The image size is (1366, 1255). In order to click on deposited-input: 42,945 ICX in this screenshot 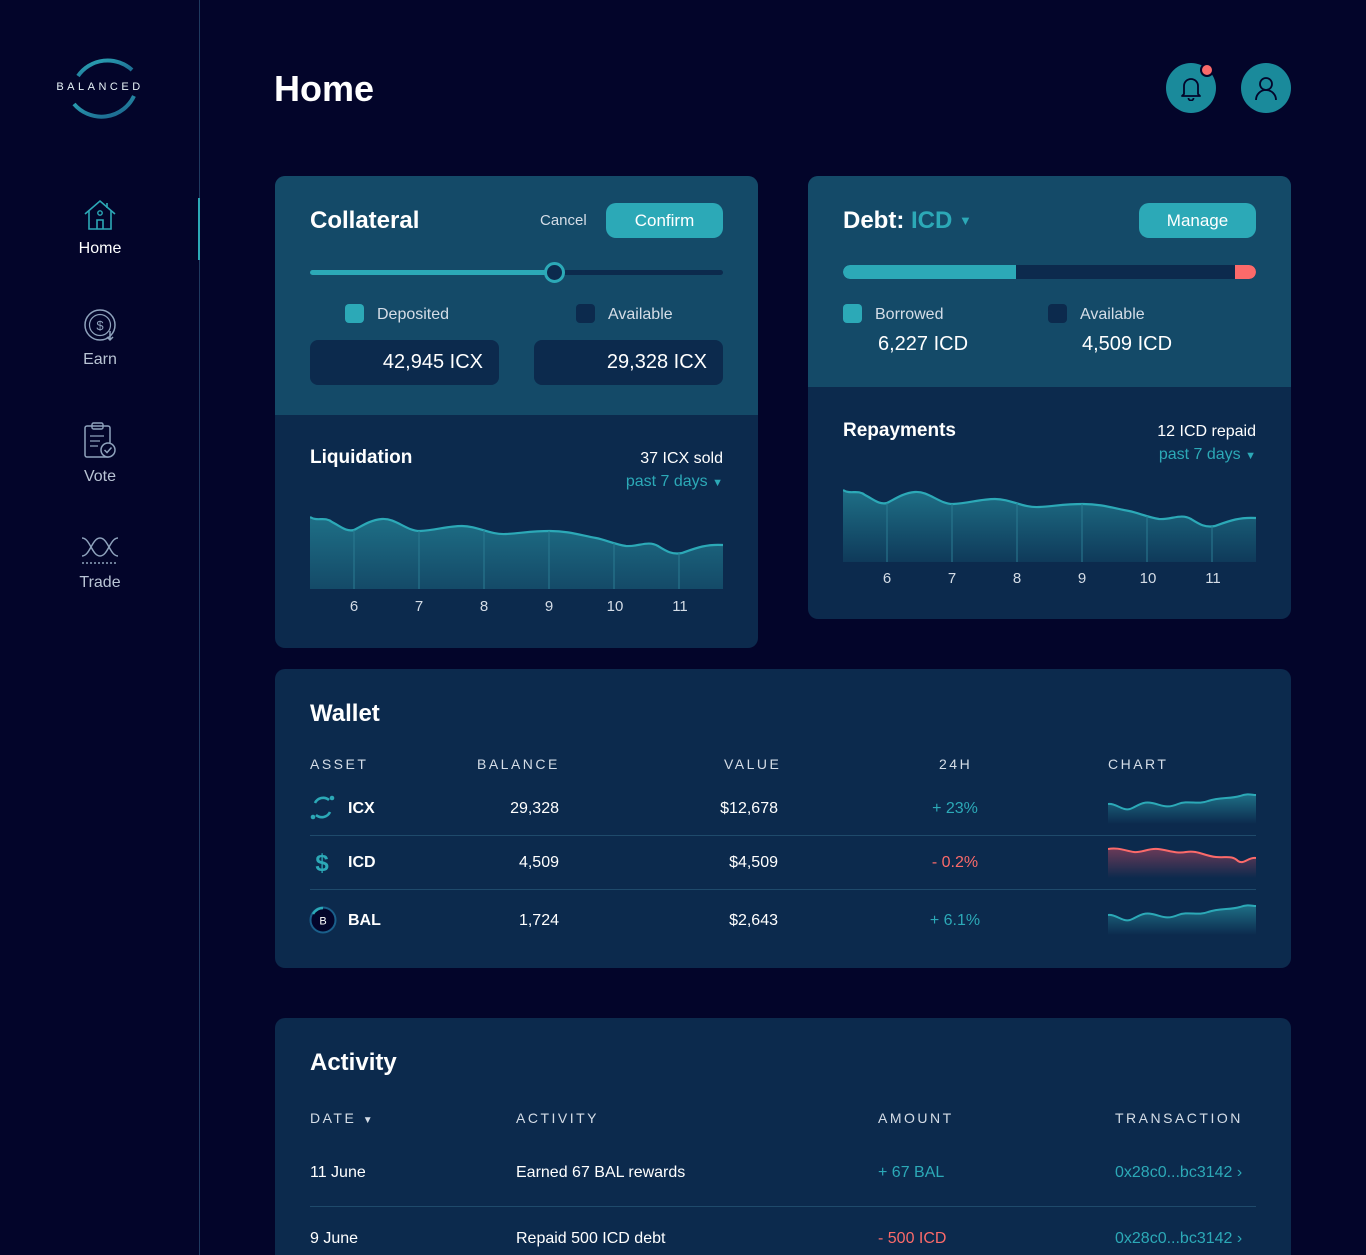, I will do `click(404, 362)`.